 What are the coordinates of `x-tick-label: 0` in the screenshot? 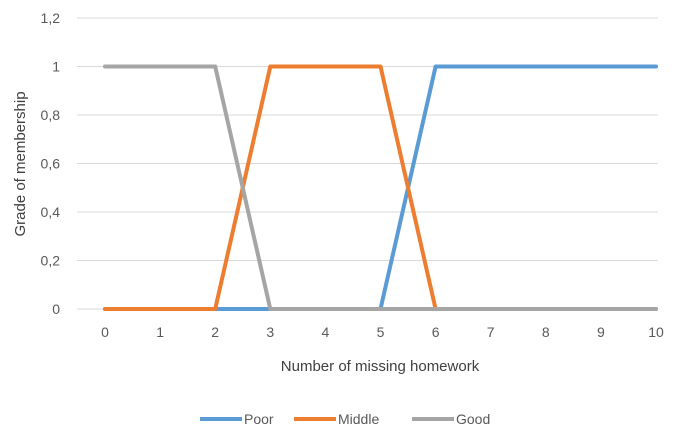 It's located at (105, 332).